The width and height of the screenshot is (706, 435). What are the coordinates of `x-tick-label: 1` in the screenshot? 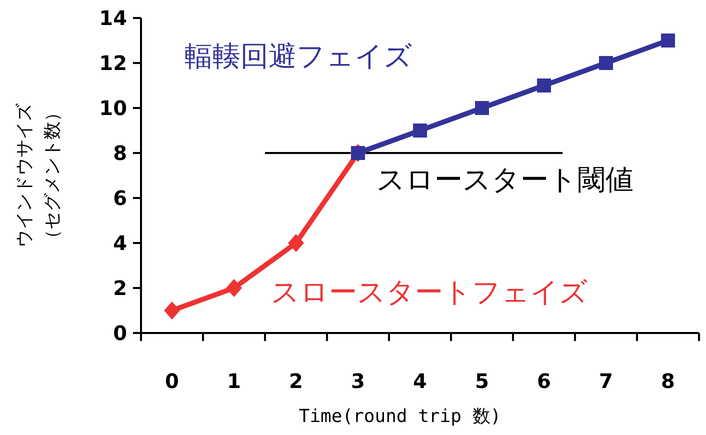 It's located at (234, 381).